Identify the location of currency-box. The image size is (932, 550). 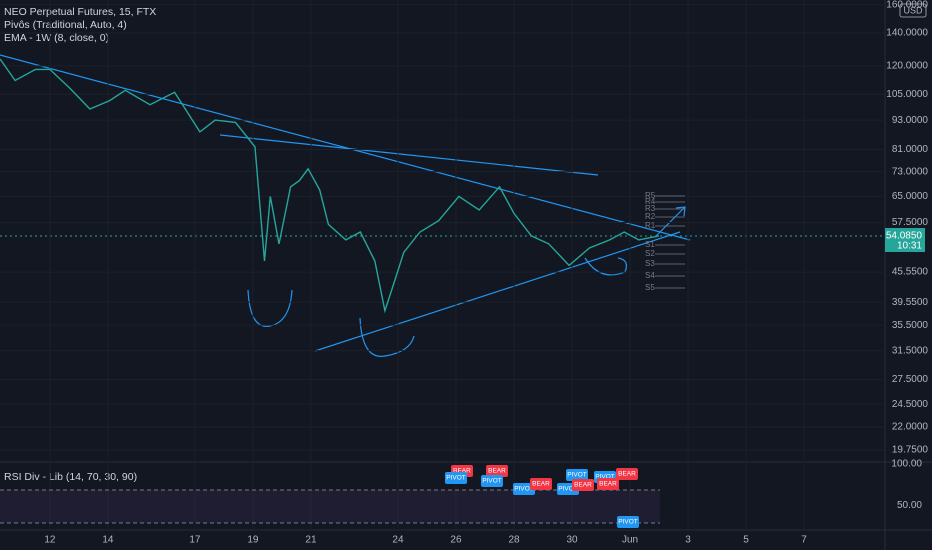
(913, 10).